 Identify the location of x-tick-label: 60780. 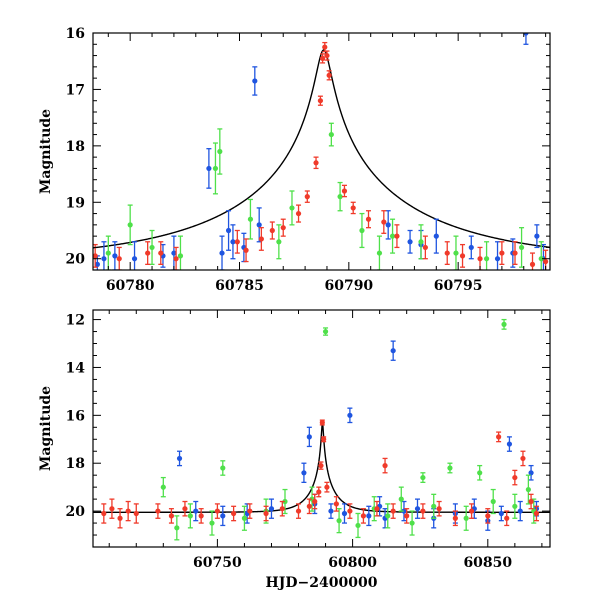
(130, 286).